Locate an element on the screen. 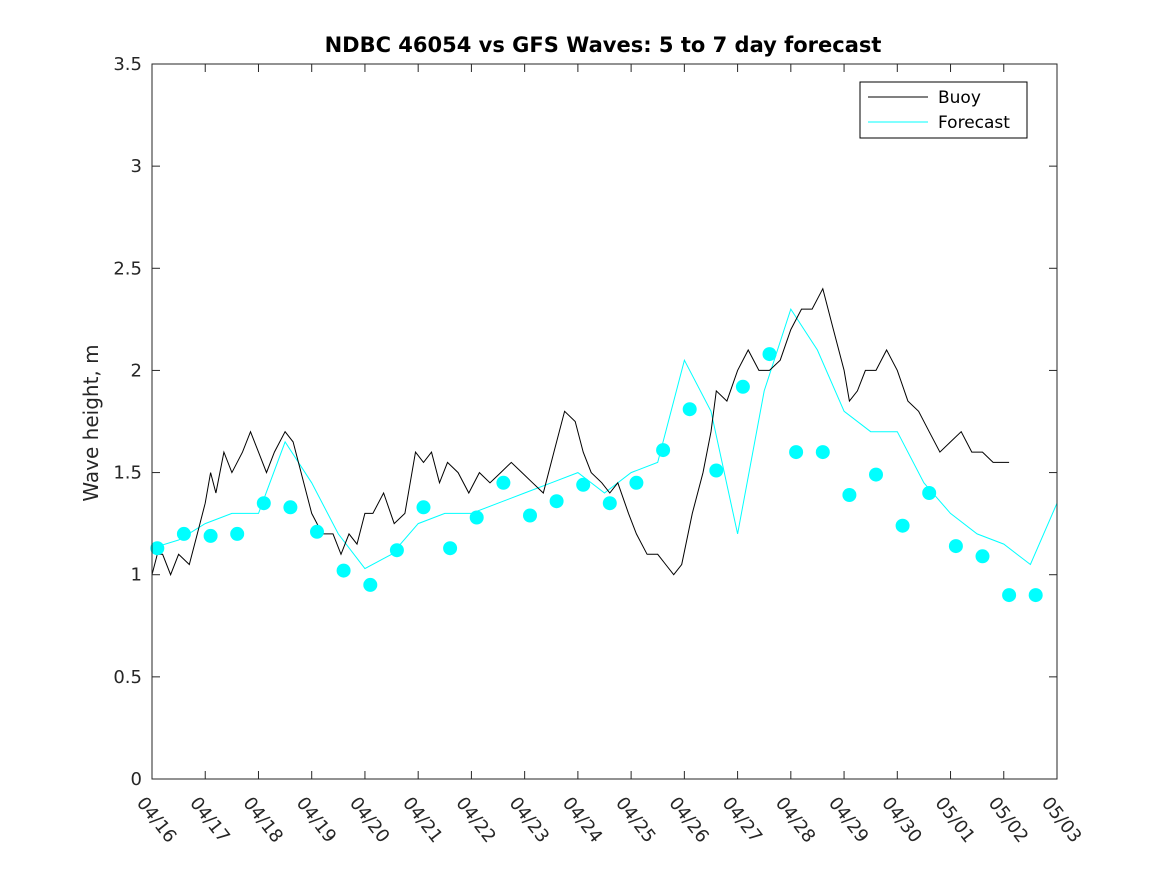  legend-label-forecast: Forecast is located at coordinates (974, 123).